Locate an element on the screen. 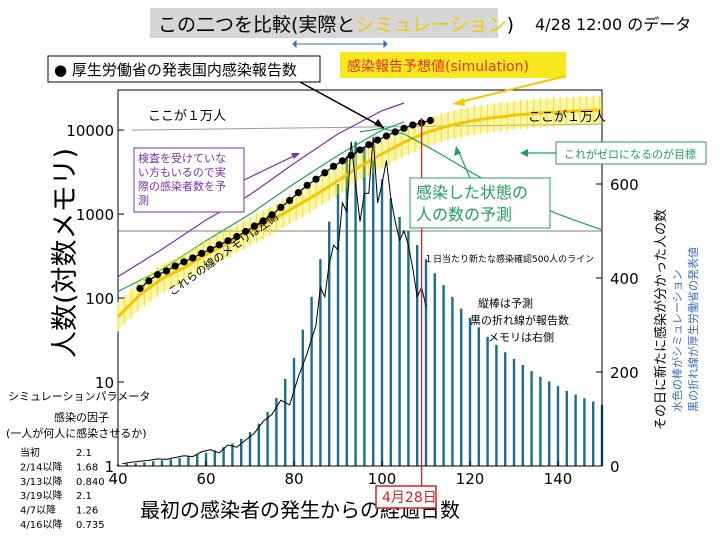  forecast-arrow is located at coordinates (513, 89).